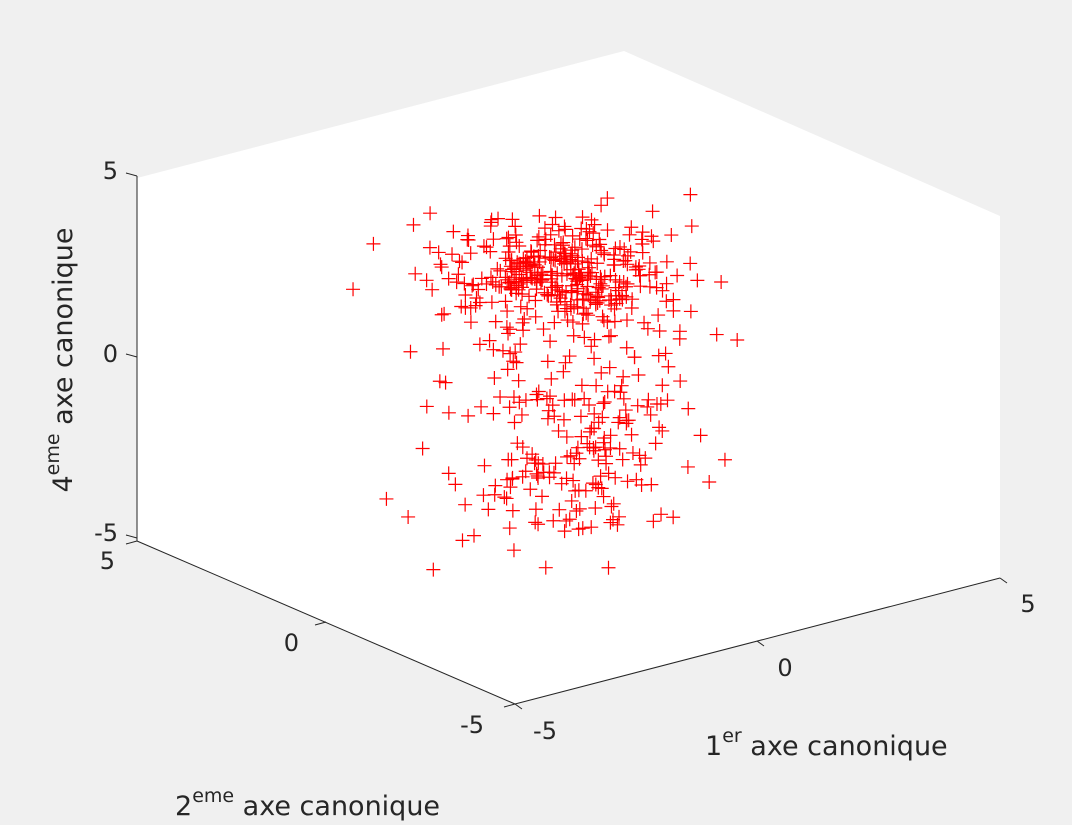  What do you see at coordinates (60, 359) in the screenshot?
I see `z-axis-title: 4eme axe canonique` at bounding box center [60, 359].